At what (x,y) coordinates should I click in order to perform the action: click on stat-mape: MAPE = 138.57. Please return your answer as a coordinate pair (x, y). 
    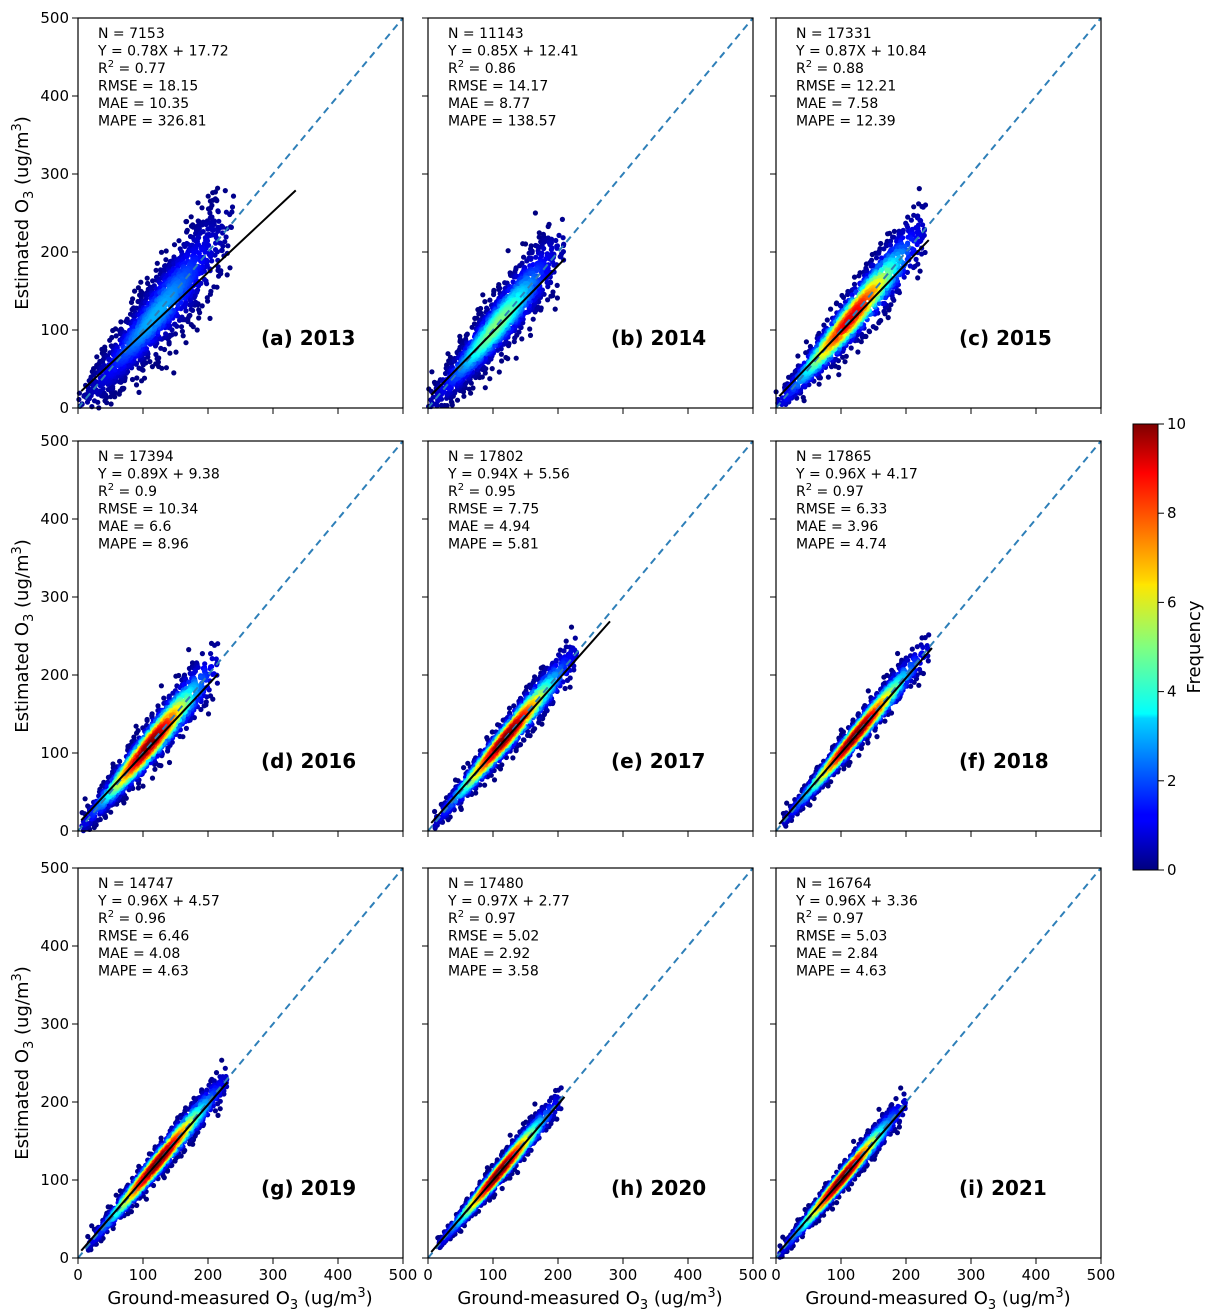
    Looking at the image, I should click on (502, 122).